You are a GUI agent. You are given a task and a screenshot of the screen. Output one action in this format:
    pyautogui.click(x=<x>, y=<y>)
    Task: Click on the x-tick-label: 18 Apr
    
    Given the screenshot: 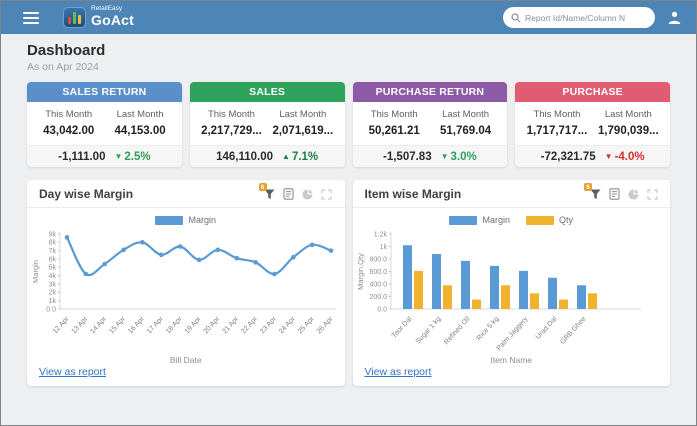 What is the action you would take?
    pyautogui.click(x=174, y=325)
    